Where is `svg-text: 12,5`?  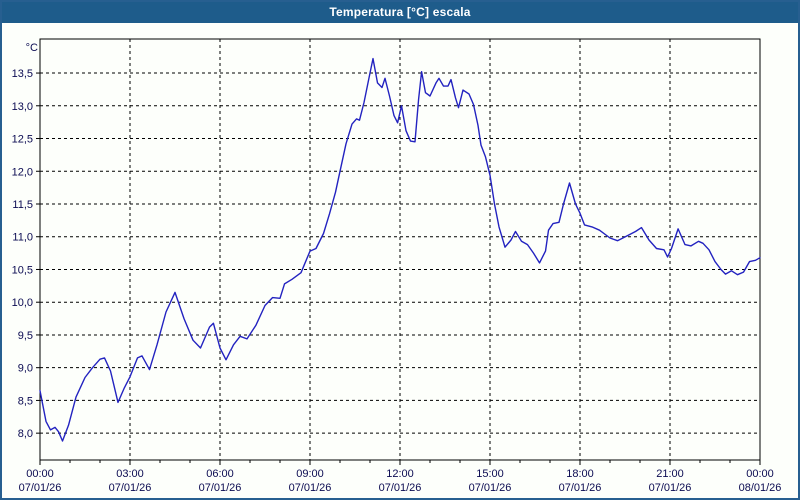 svg-text: 12,5 is located at coordinates (22, 140).